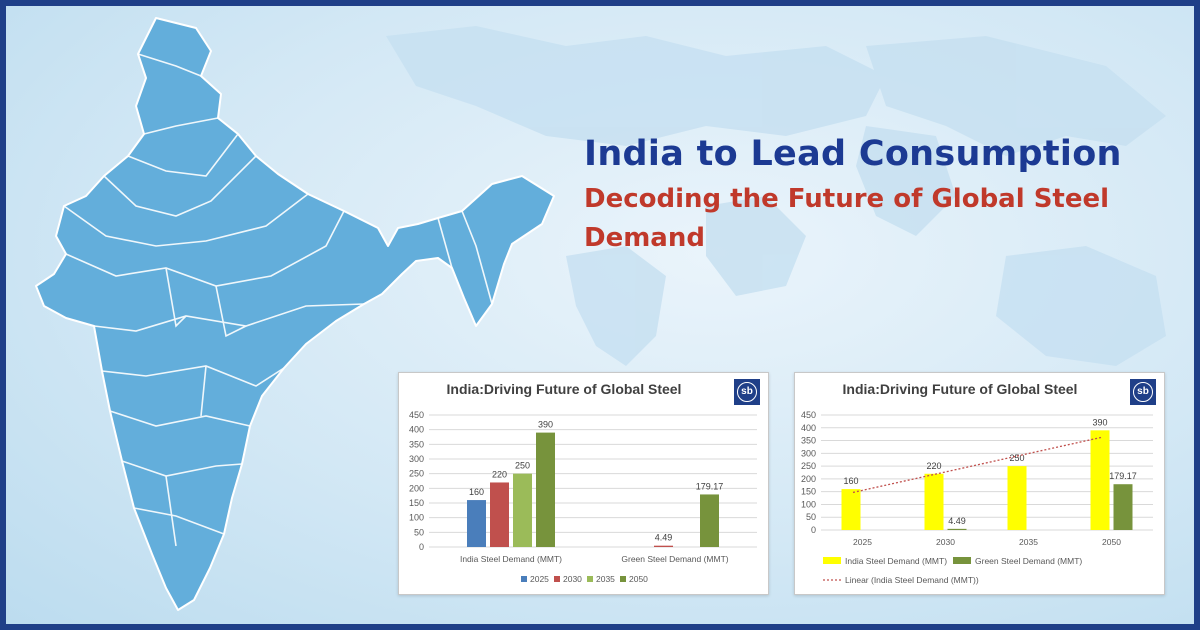 This screenshot has height=630, width=1200. I want to click on category-label: India Steel Demand (MMT), so click(511, 559).